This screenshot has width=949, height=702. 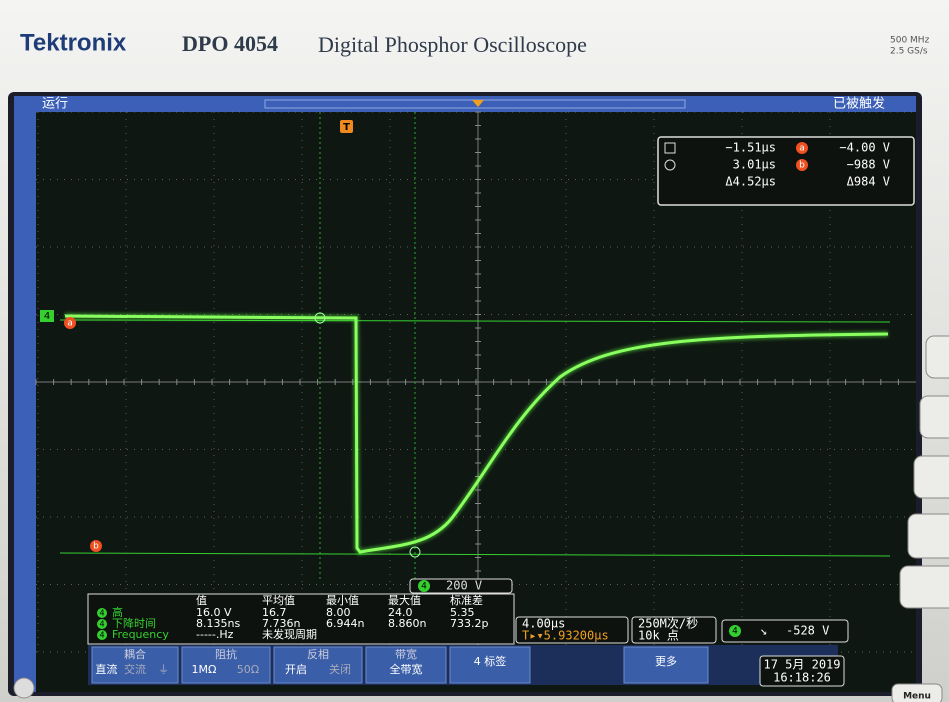 I want to click on trigger-channel-badge, so click(x=735, y=631).